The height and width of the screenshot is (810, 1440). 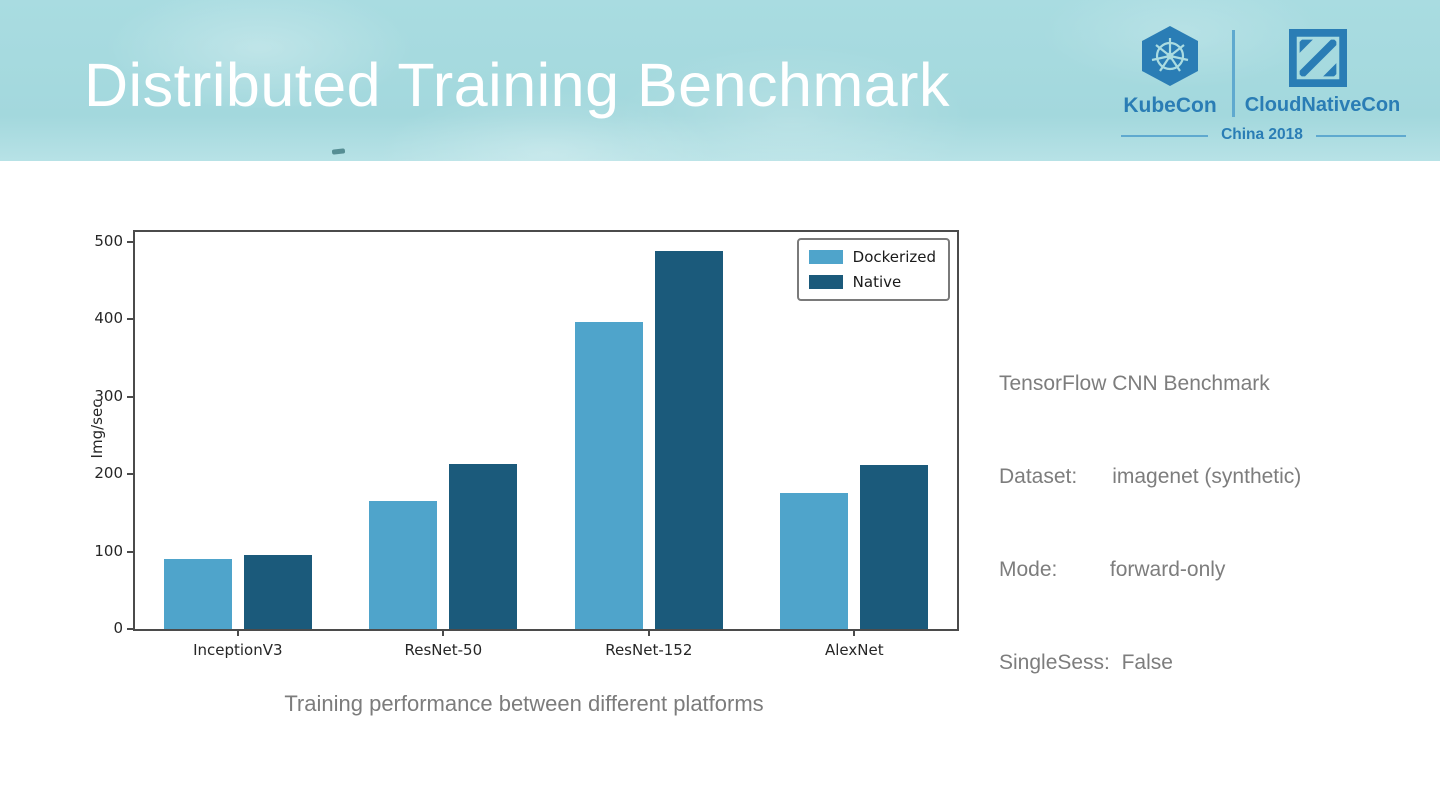 What do you see at coordinates (108, 241) in the screenshot?
I see `y-tick-label: 500` at bounding box center [108, 241].